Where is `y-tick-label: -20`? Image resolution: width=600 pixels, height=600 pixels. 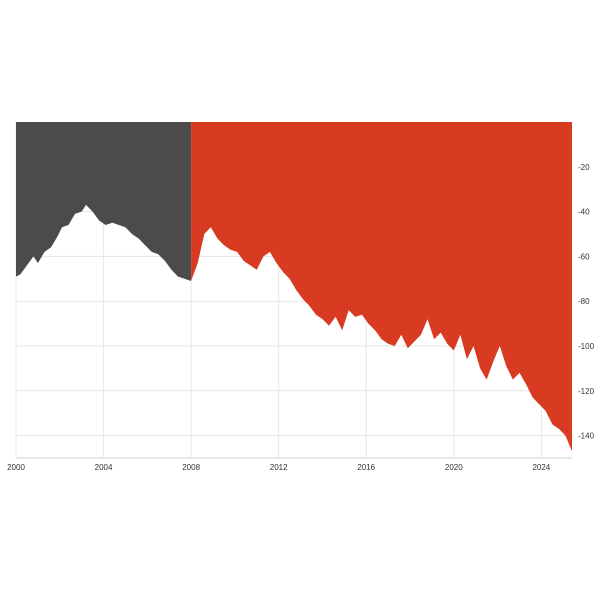 y-tick-label: -20 is located at coordinates (584, 167).